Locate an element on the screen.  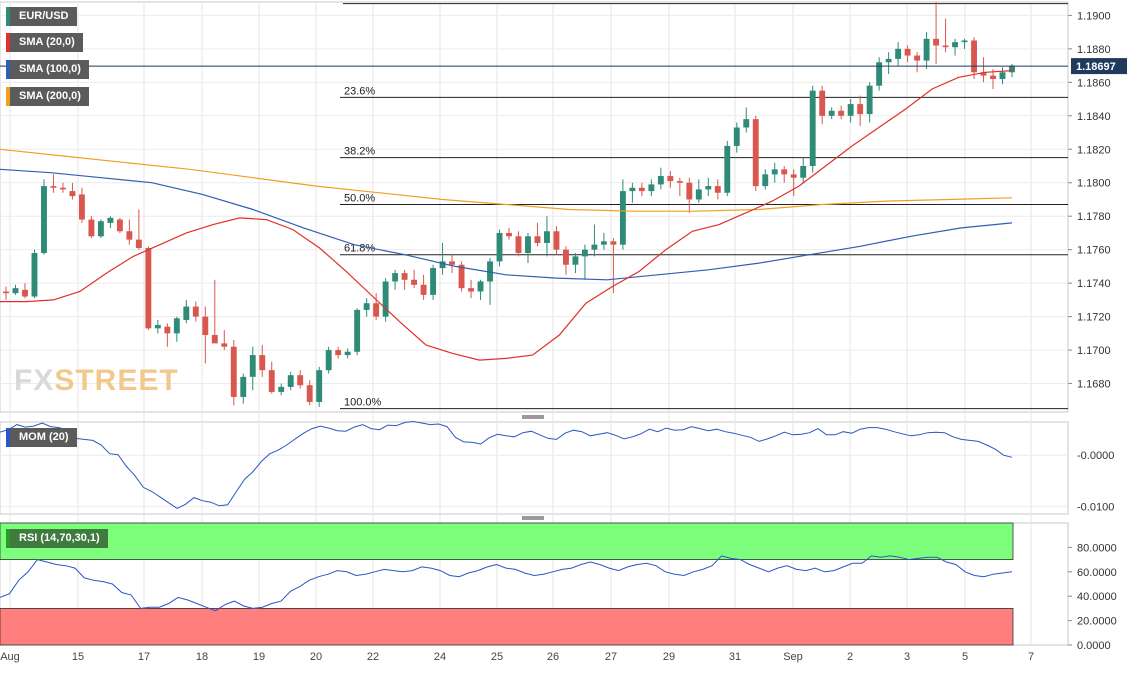
x-tick-label: 2 is located at coordinates (850, 657).